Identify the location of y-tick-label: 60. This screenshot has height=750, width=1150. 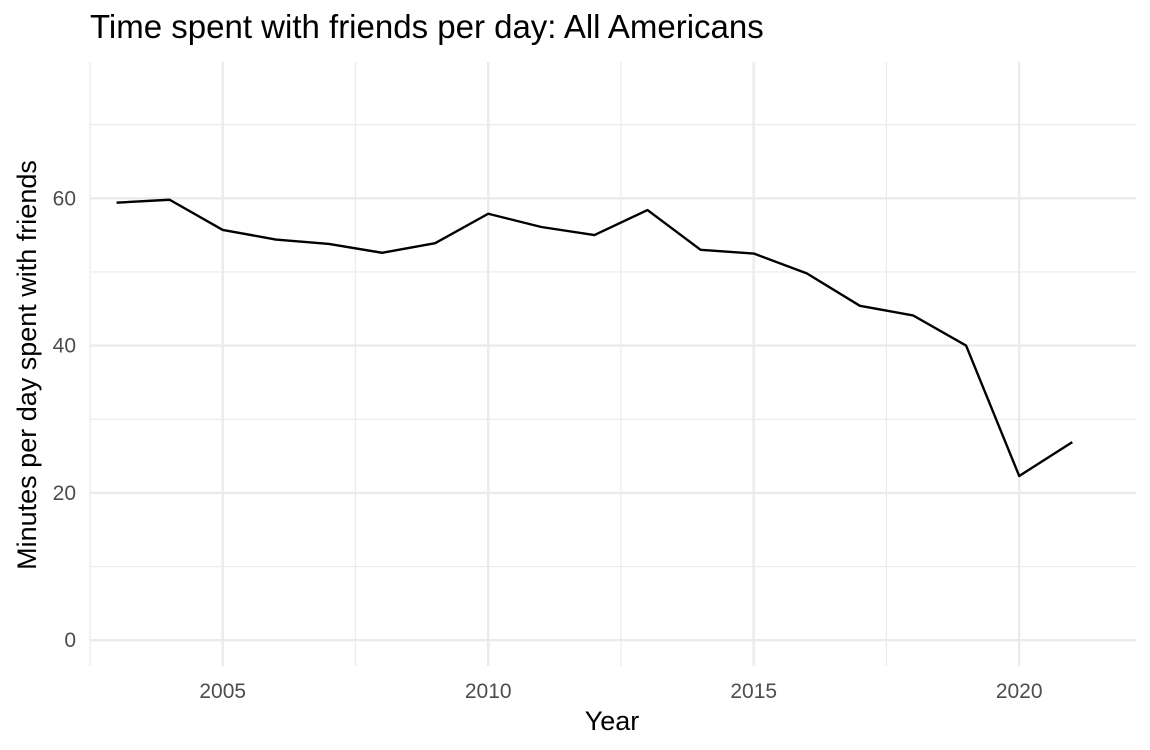
(64, 198).